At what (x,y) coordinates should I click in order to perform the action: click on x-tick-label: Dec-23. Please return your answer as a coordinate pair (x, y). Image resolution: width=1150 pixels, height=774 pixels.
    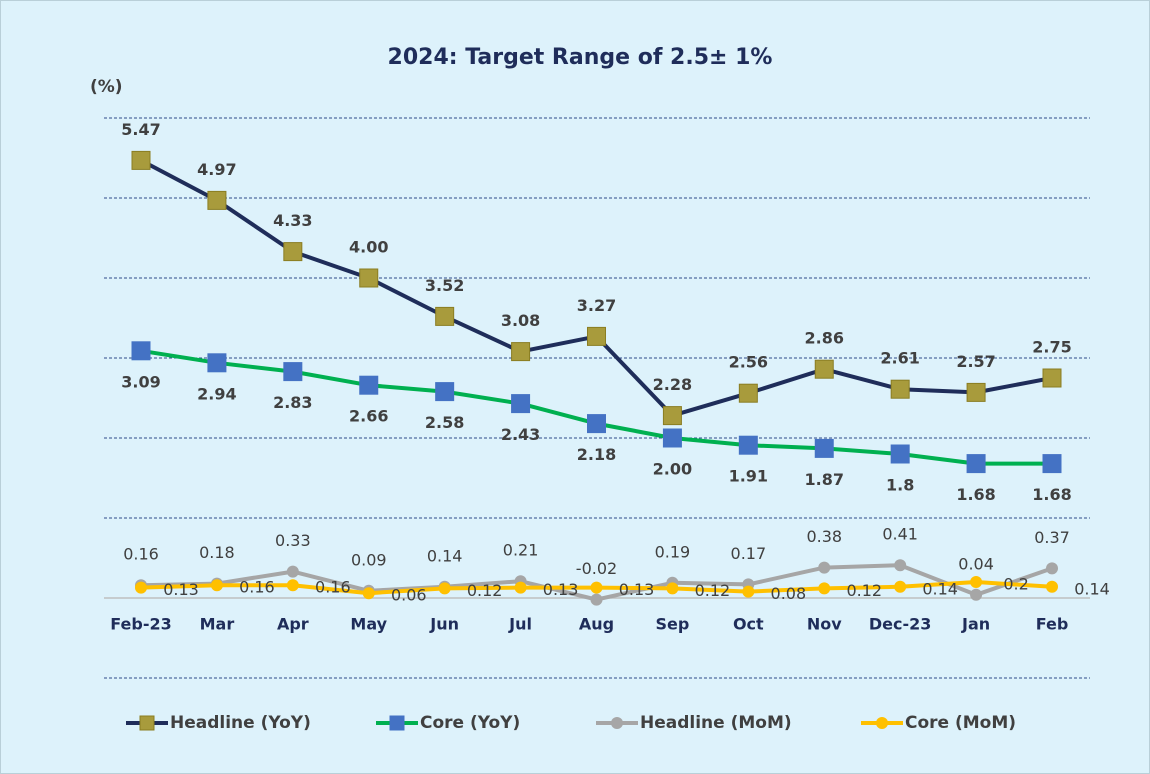
    Looking at the image, I should click on (900, 624).